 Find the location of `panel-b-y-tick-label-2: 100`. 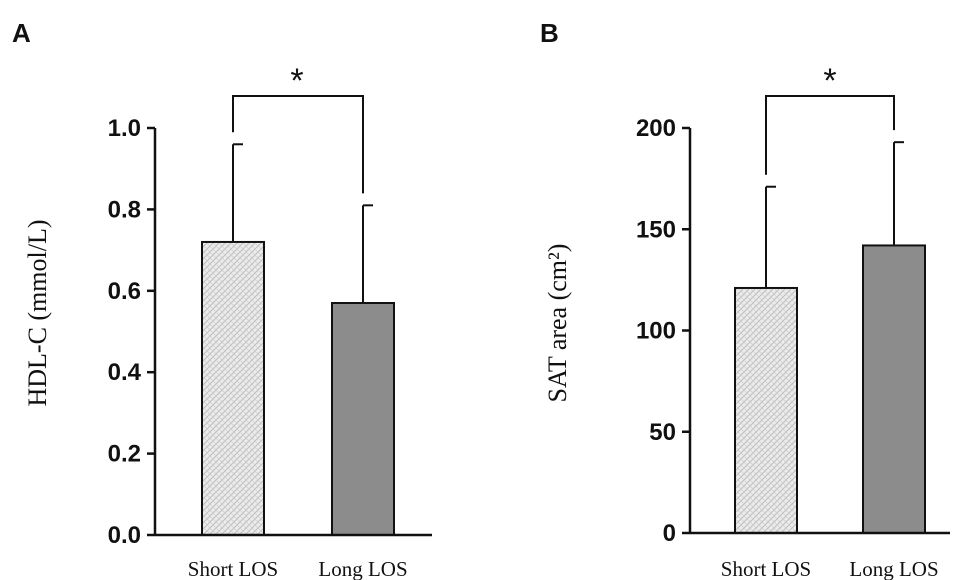

panel-b-y-tick-label-2: 100 is located at coordinates (656, 331).